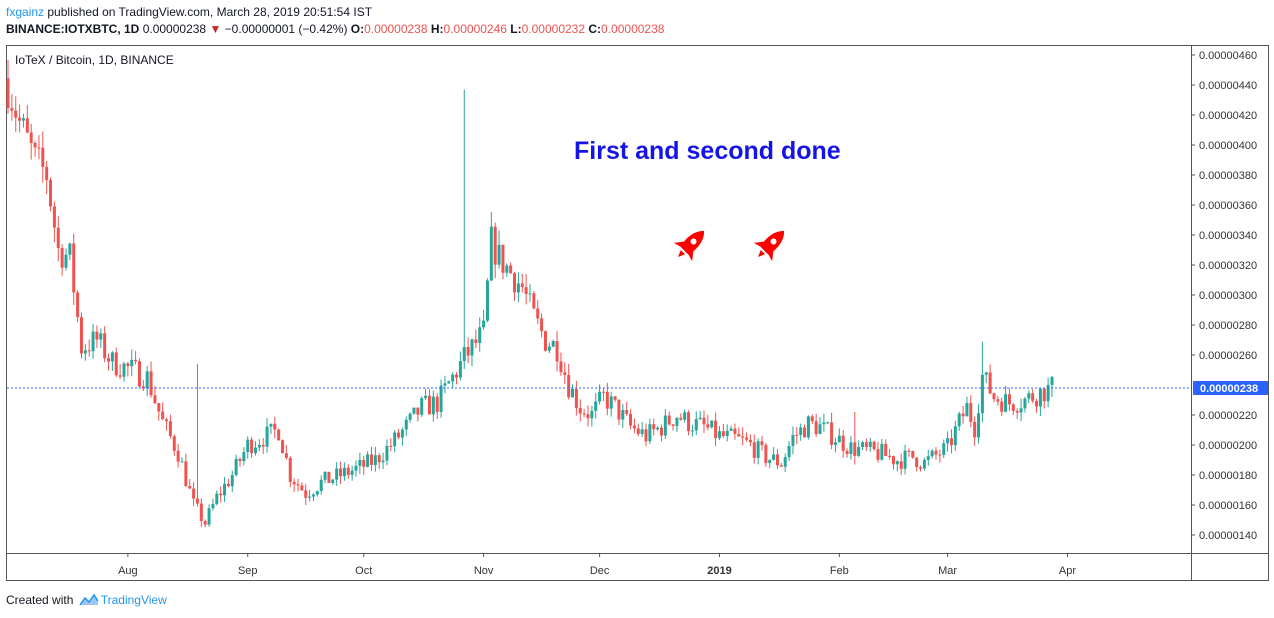 Image resolution: width=1274 pixels, height=618 pixels. Describe the element at coordinates (1228, 176) in the screenshot. I see `y-tick-label: 0.00000380` at that location.